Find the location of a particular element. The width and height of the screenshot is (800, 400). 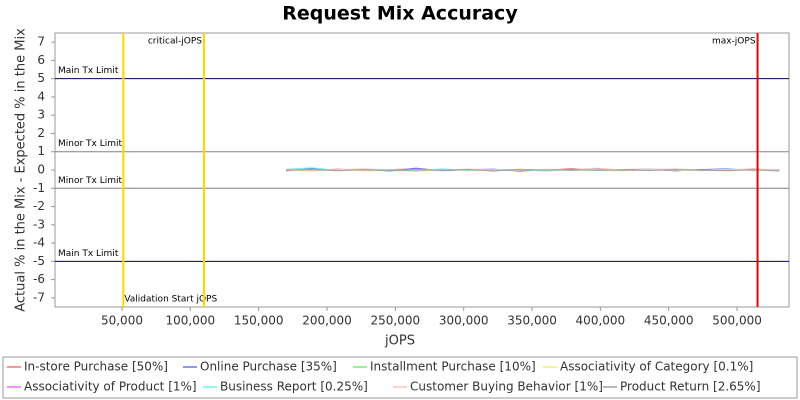

x-tick-label: 200,000 is located at coordinates (327, 321).